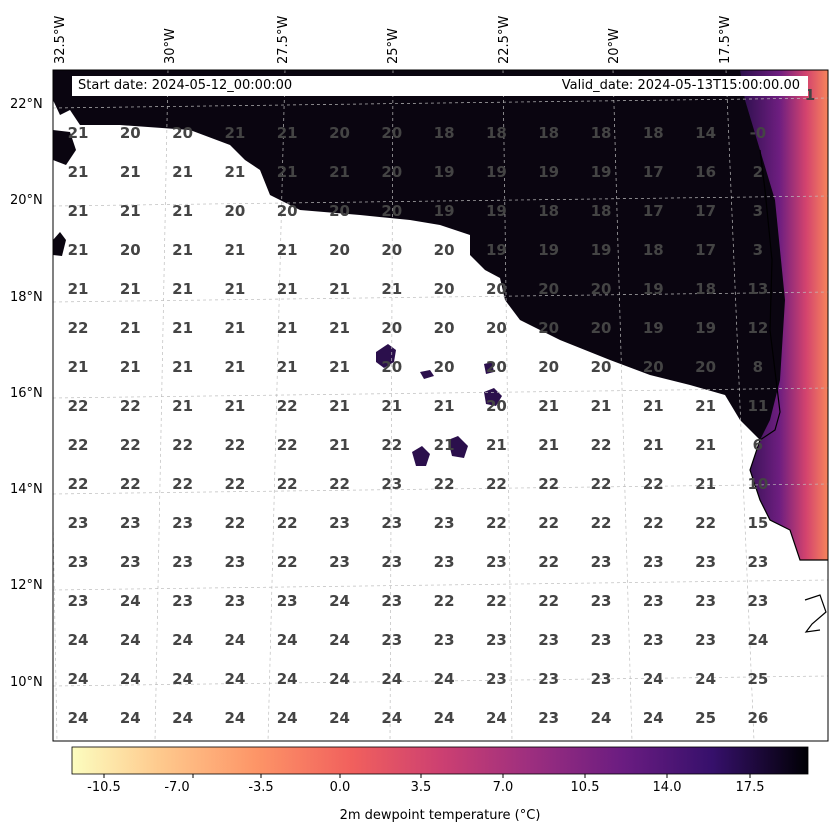 The width and height of the screenshot is (837, 837). Describe the element at coordinates (59, 244) in the screenshot. I see `island` at that location.